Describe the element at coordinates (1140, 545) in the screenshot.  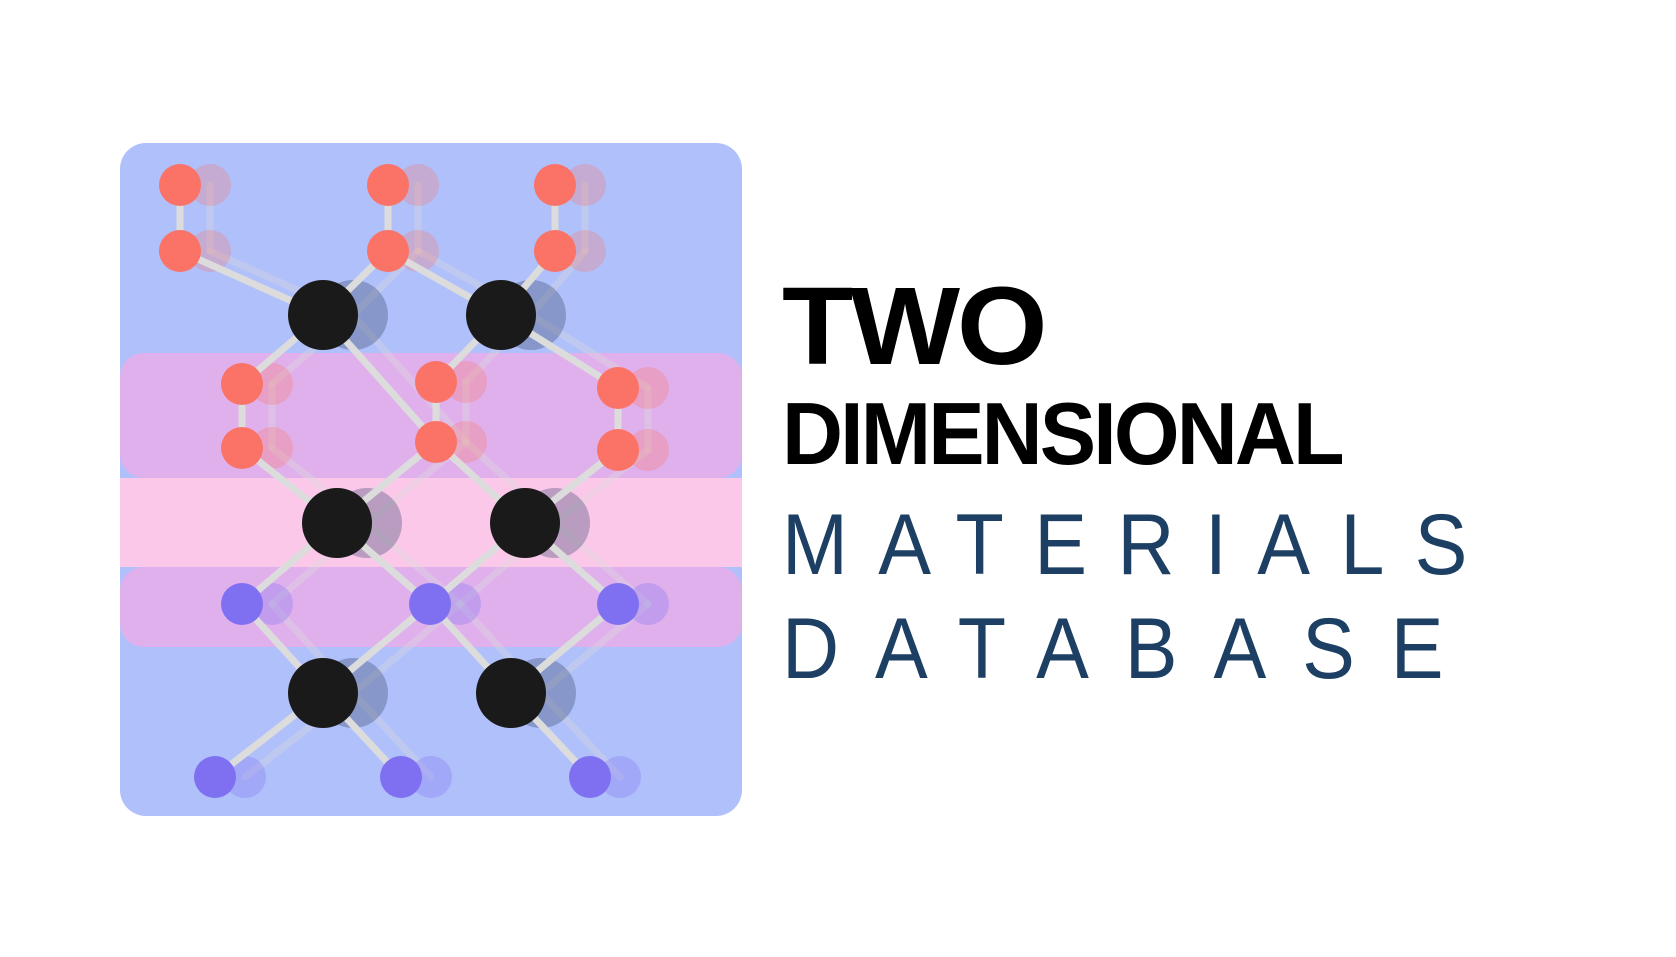
I see `wordmark-line-materials: MATERIALS` at that location.